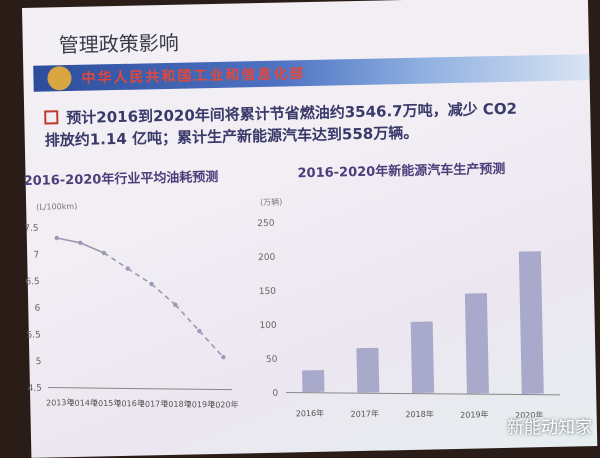  I want to click on national-emblem-icon, so click(59, 78).